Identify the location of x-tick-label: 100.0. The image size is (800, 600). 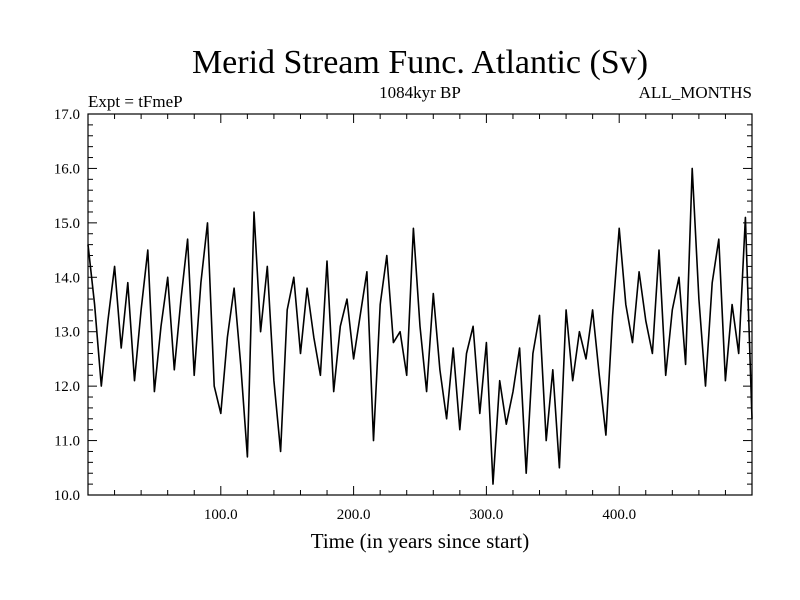
(221, 515).